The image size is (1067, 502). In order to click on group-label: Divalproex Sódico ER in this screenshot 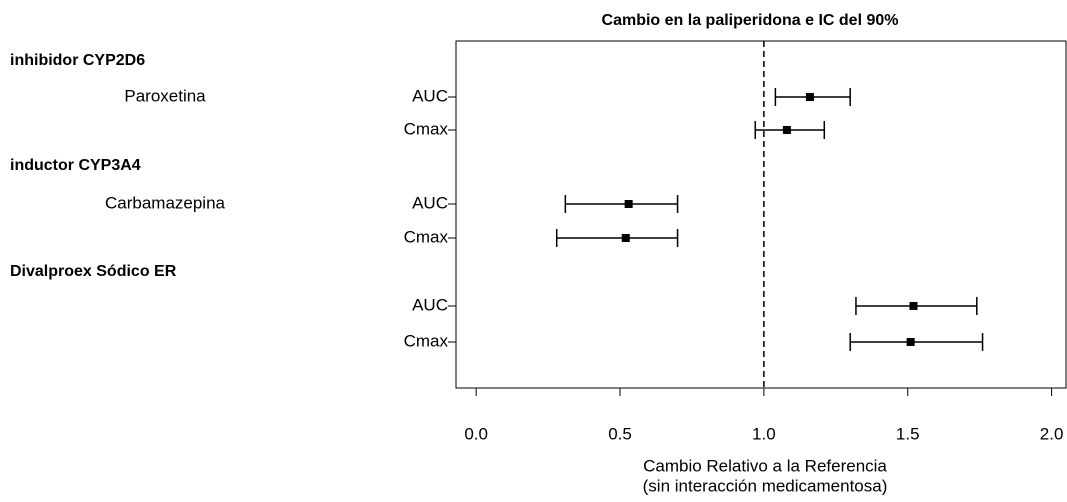, I will do `click(93, 271)`.